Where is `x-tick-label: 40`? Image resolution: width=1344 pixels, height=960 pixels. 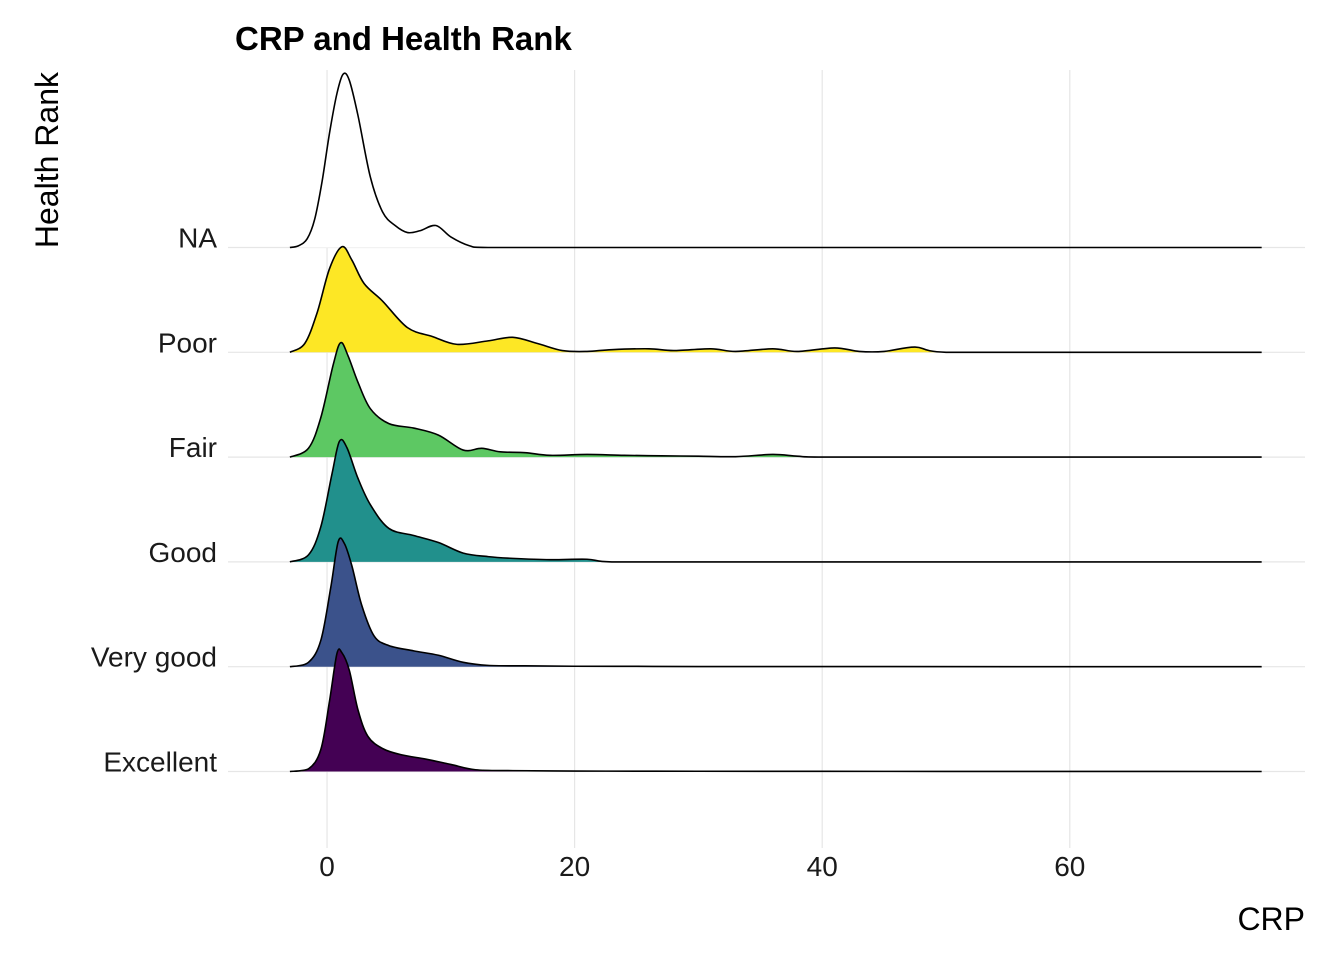
x-tick-label: 40 is located at coordinates (822, 866).